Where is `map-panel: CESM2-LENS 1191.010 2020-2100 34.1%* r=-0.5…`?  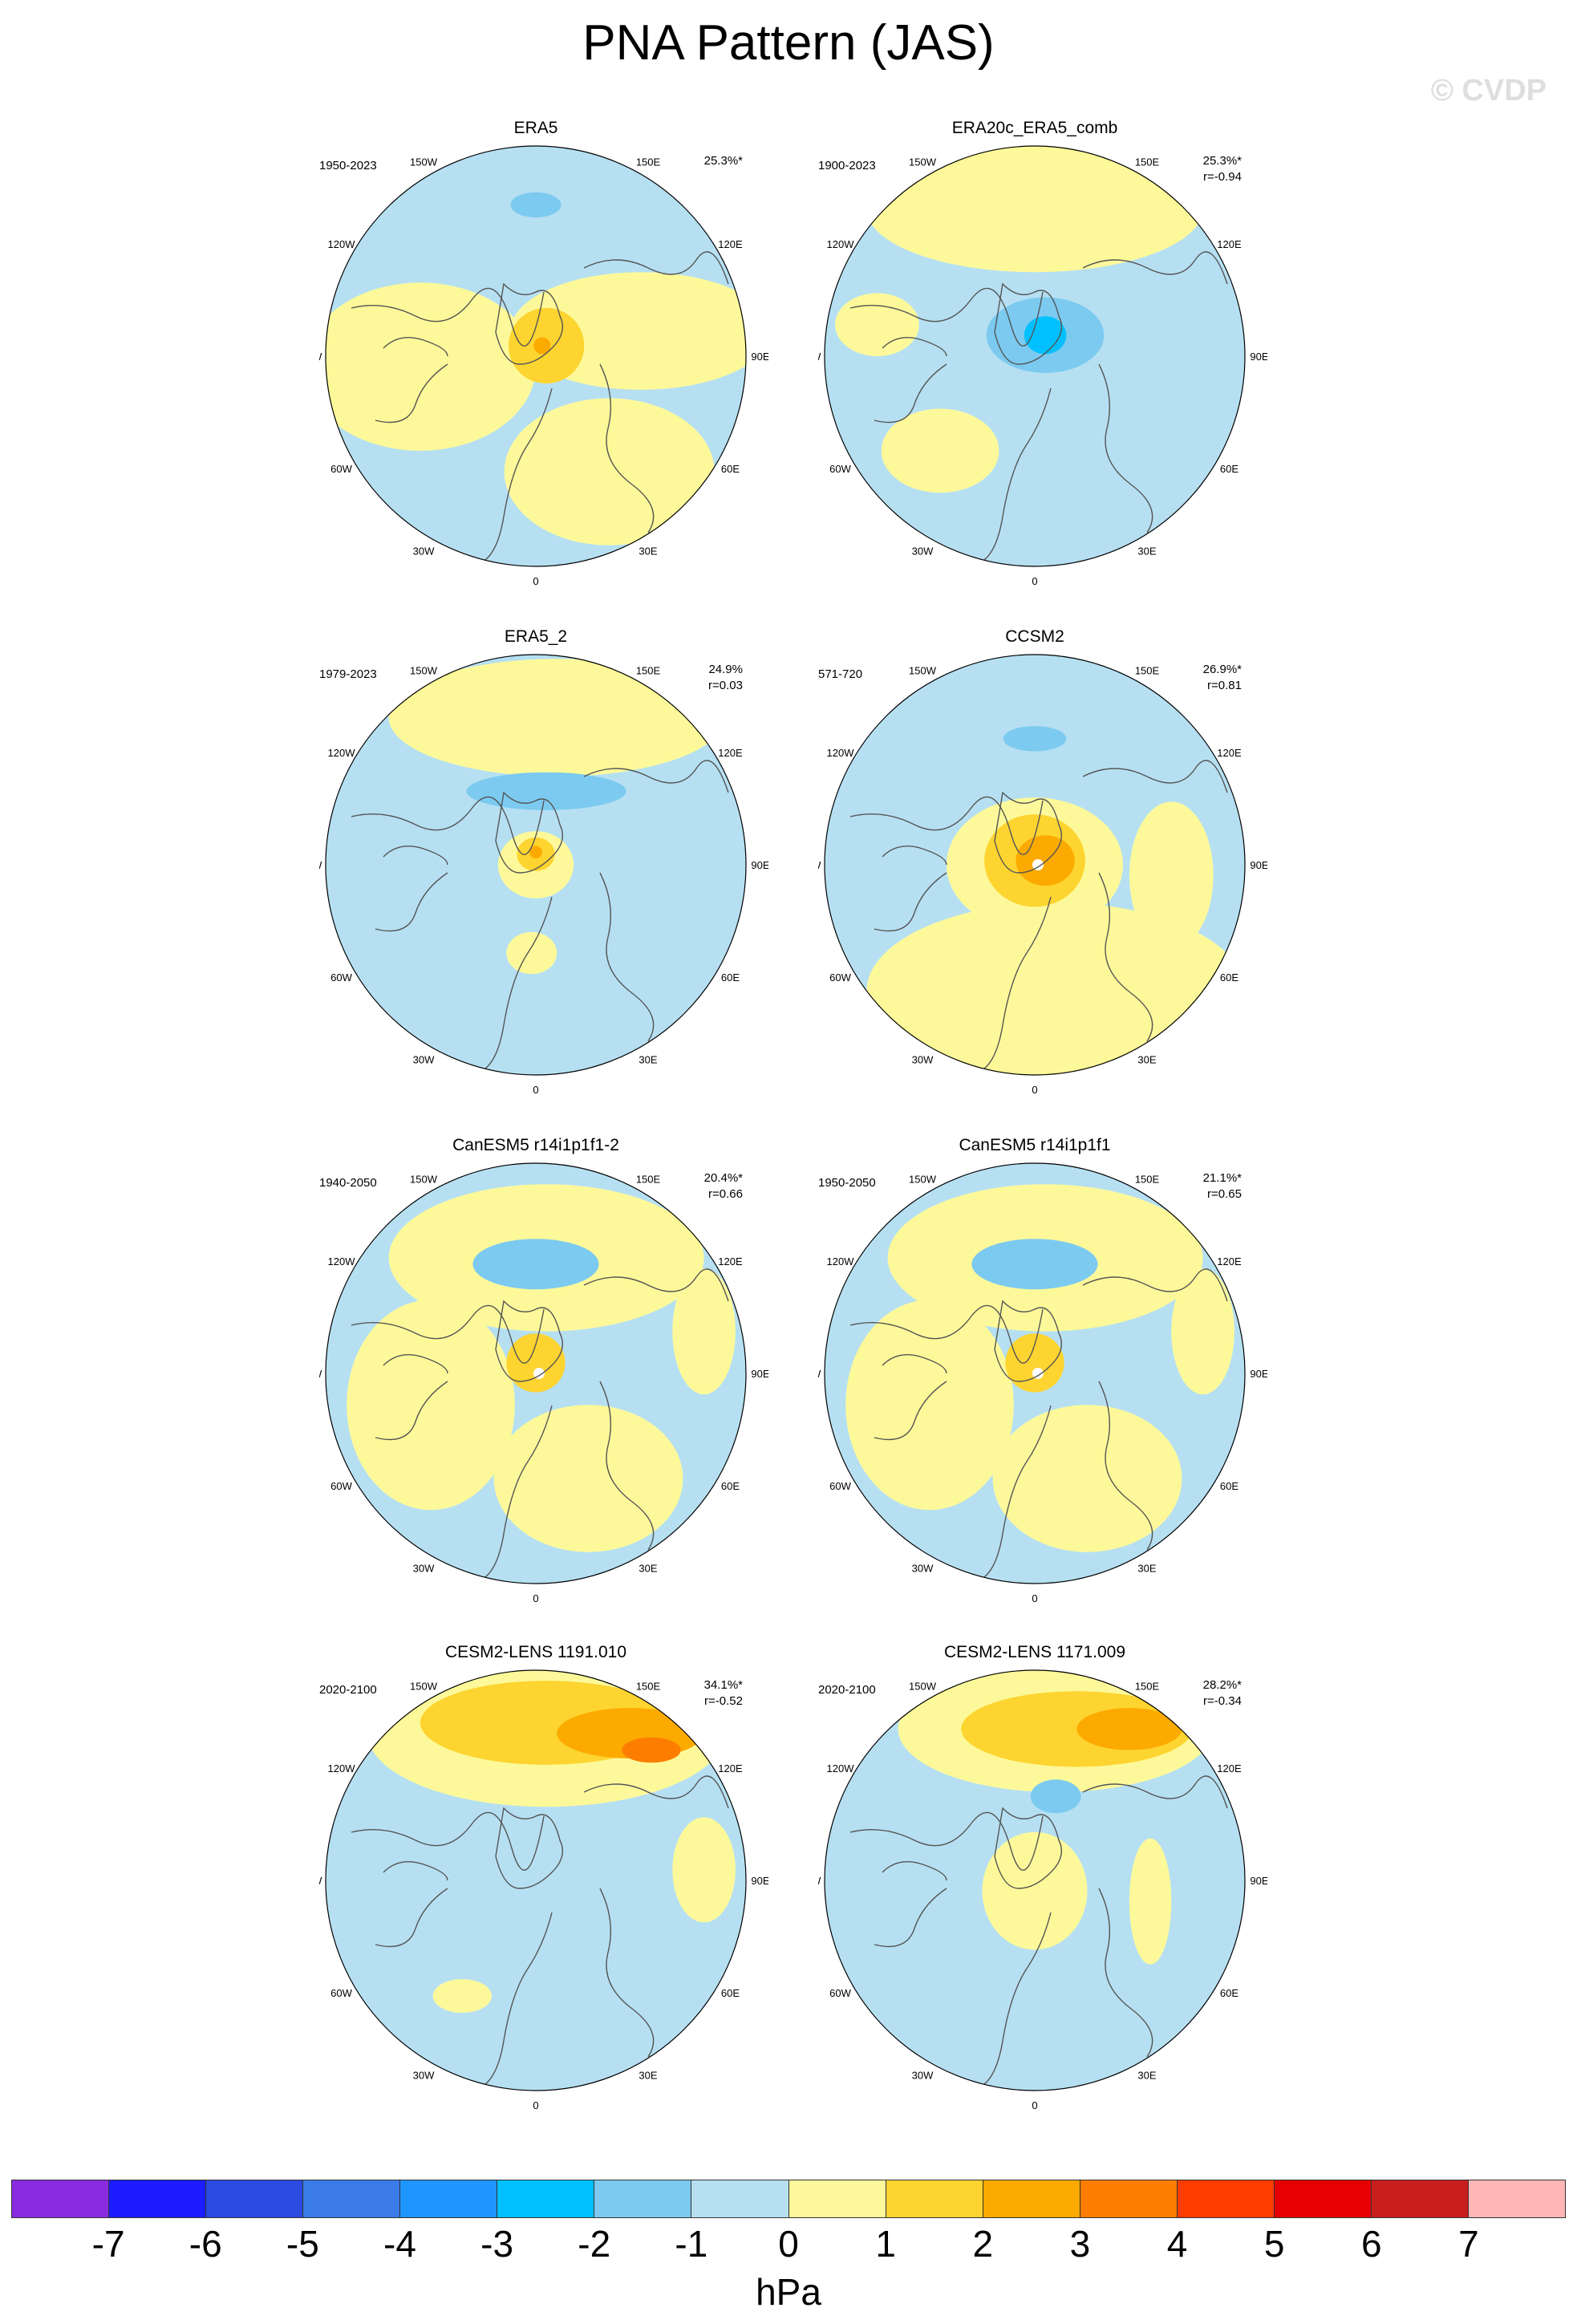 map-panel: CESM2-LENS 1191.010 2020-2100 34.1%* r=-0.5… is located at coordinates (600, 1899).